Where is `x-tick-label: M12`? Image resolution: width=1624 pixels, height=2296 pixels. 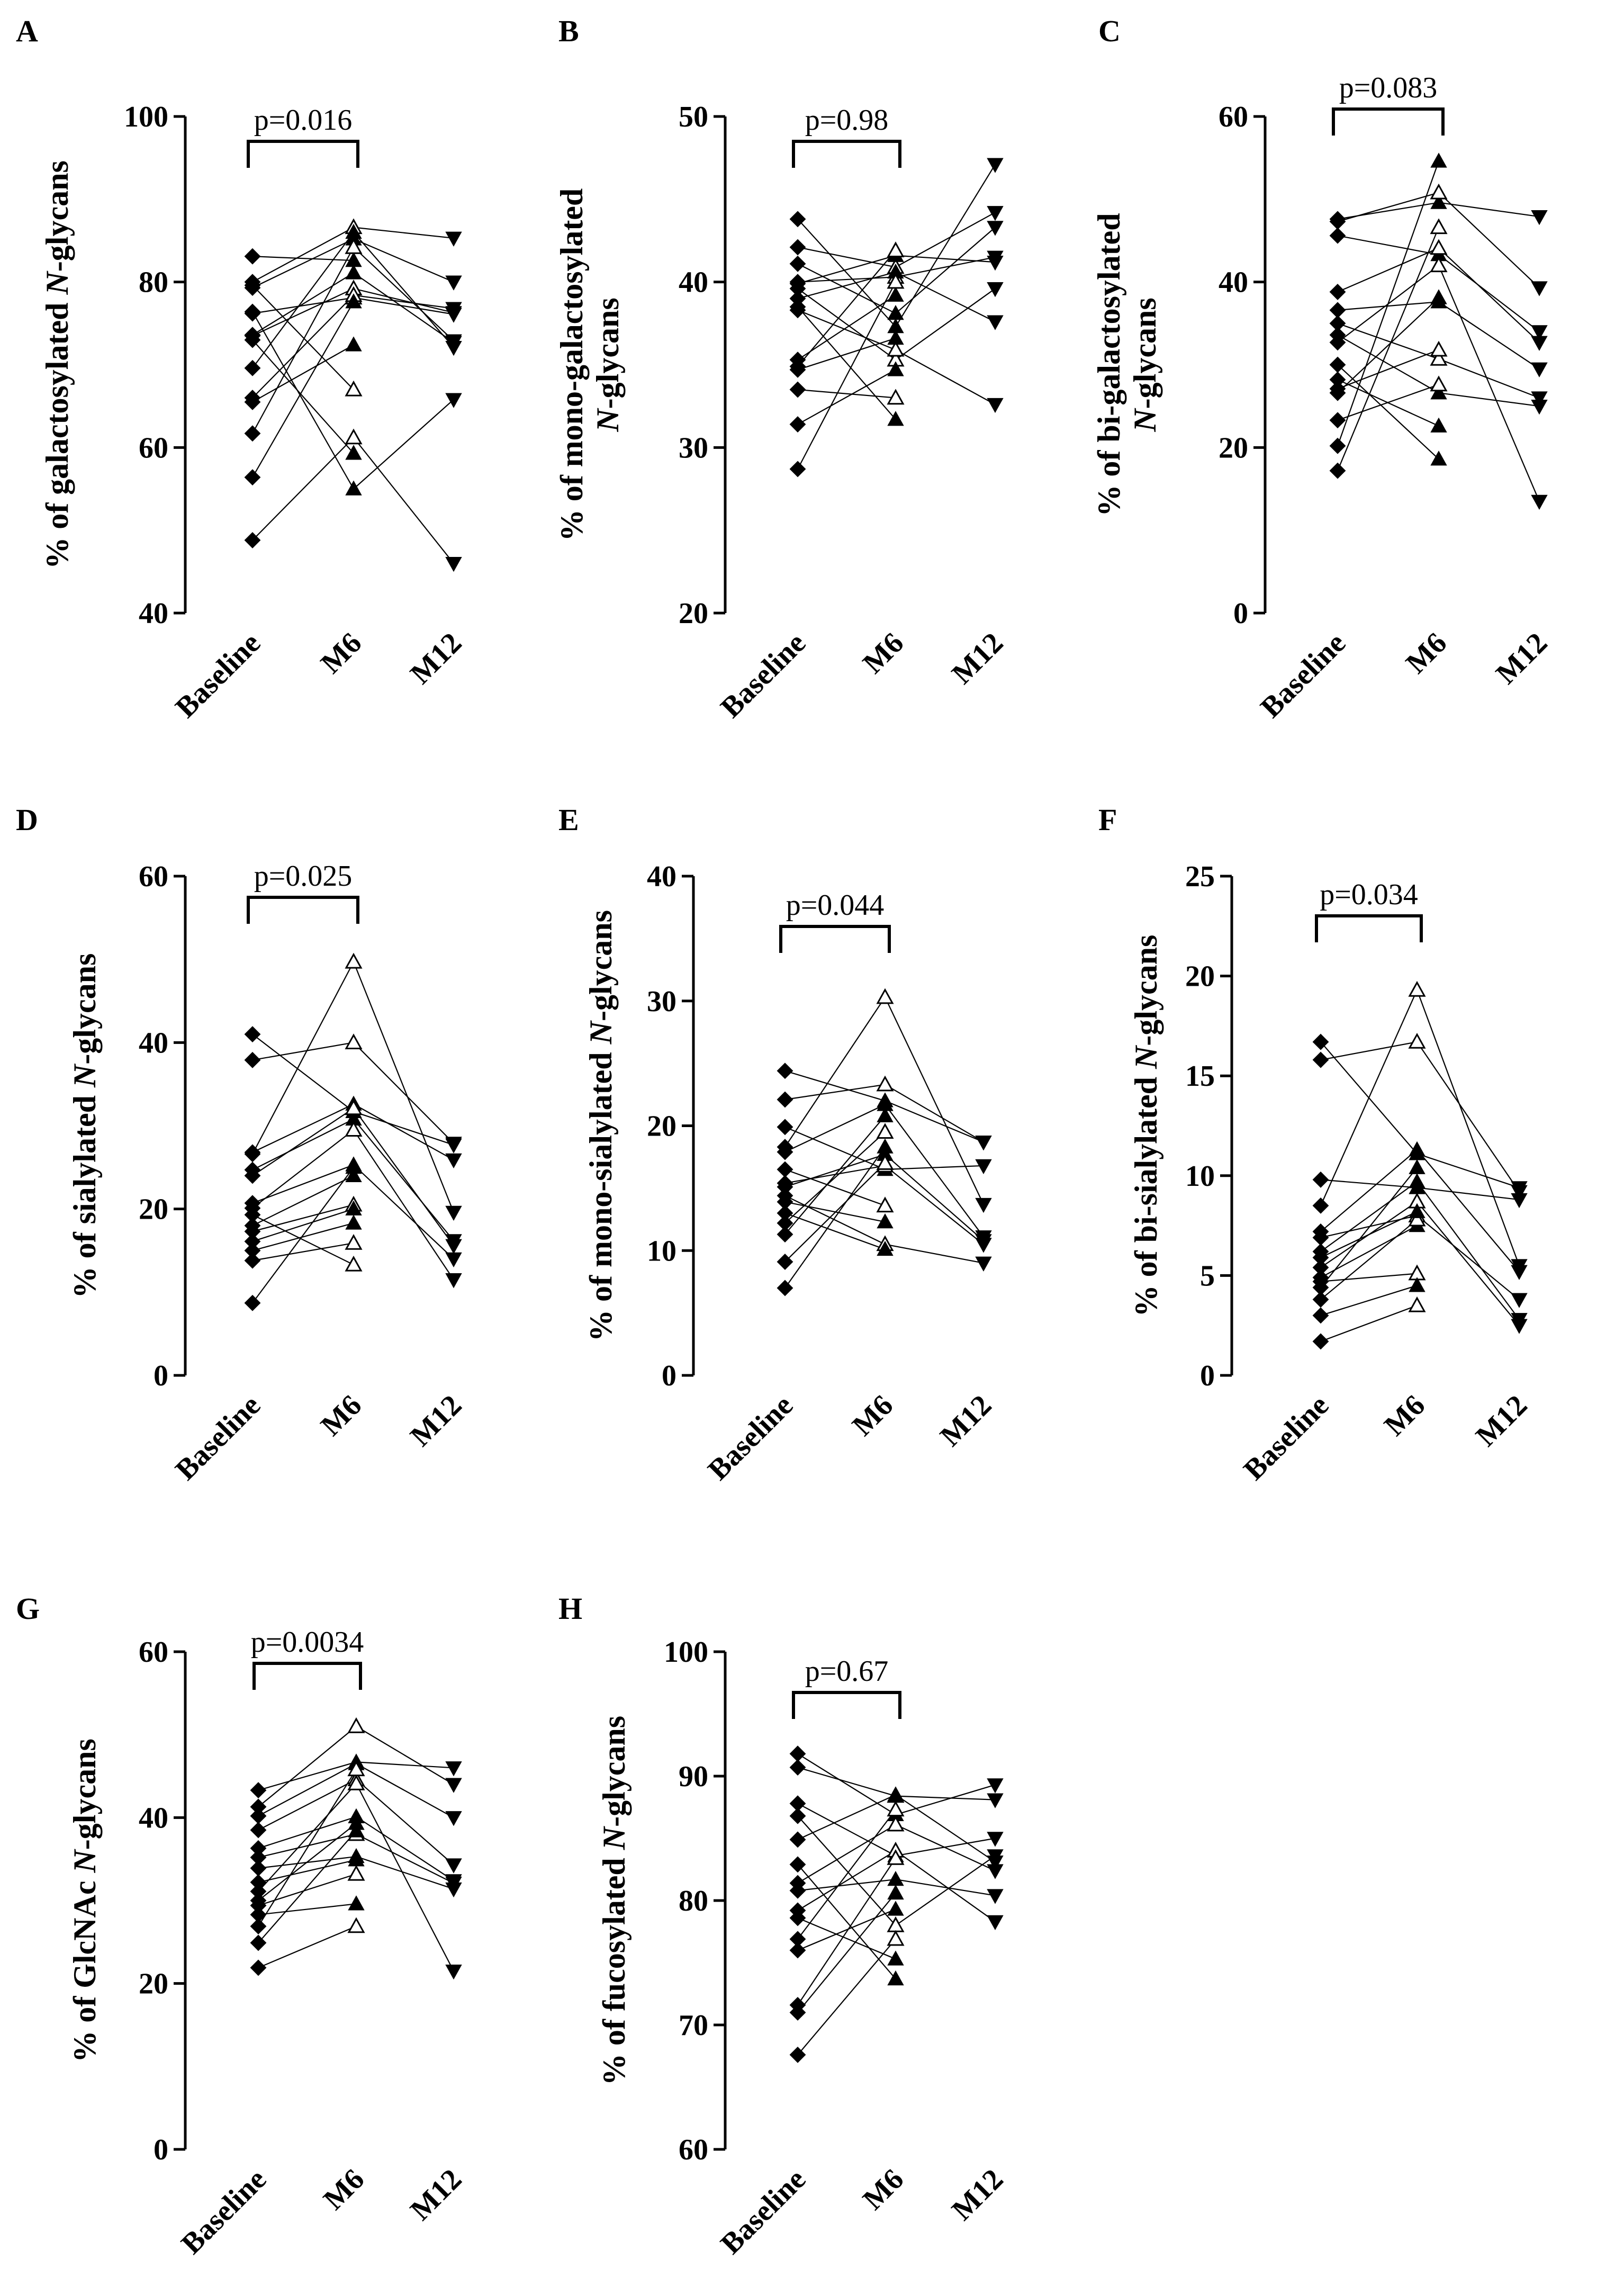 x-tick-label: M12 is located at coordinates (977, 2195).